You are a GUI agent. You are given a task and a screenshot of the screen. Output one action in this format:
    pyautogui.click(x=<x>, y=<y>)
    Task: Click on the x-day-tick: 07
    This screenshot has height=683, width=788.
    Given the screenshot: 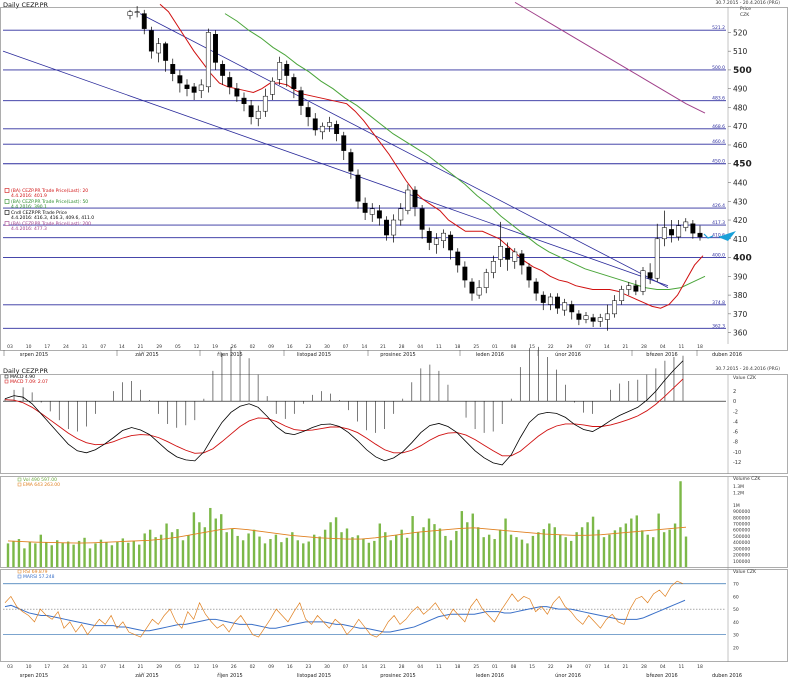 What is the action you would take?
    pyautogui.click(x=103, y=347)
    